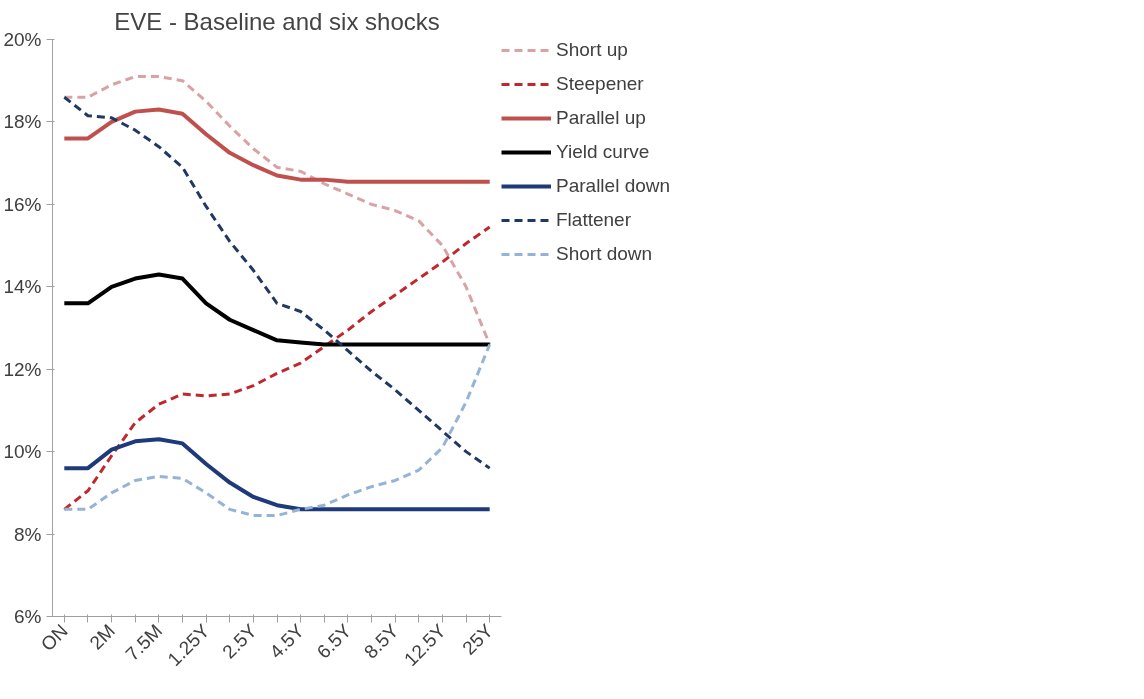 The width and height of the screenshot is (1144, 699). Describe the element at coordinates (22, 369) in the screenshot. I see `y-tick-label: 12%` at that location.